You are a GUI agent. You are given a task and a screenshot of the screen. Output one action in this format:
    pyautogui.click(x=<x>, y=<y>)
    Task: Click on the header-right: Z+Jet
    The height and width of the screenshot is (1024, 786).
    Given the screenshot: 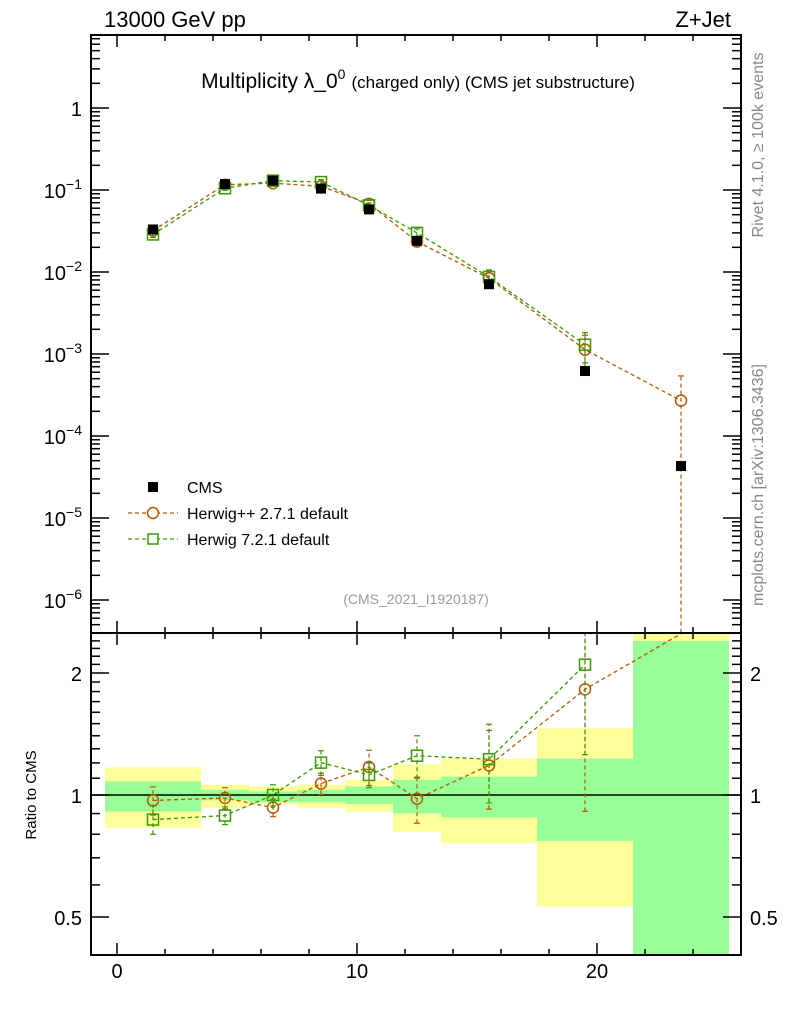 What is the action you would take?
    pyautogui.click(x=703, y=19)
    